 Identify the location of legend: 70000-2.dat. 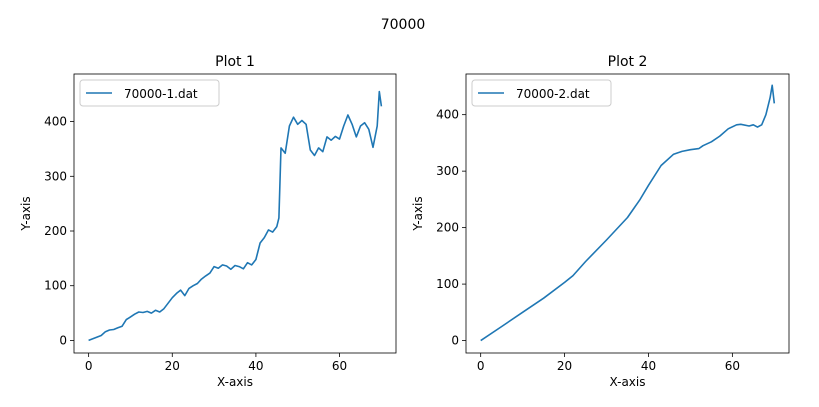
(541, 93).